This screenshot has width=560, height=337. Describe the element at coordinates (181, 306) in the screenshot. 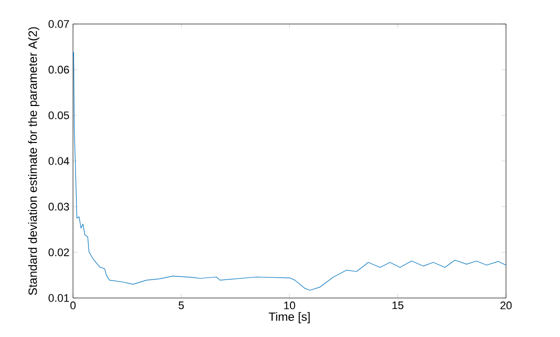

I see `x-tick-label: 5` at that location.